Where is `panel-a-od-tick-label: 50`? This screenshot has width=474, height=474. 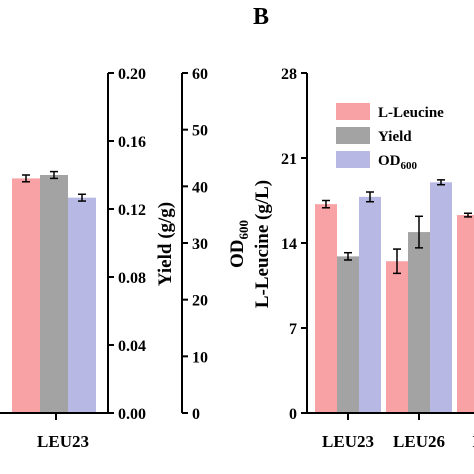
panel-a-od-tick-label: 50 is located at coordinates (200, 131).